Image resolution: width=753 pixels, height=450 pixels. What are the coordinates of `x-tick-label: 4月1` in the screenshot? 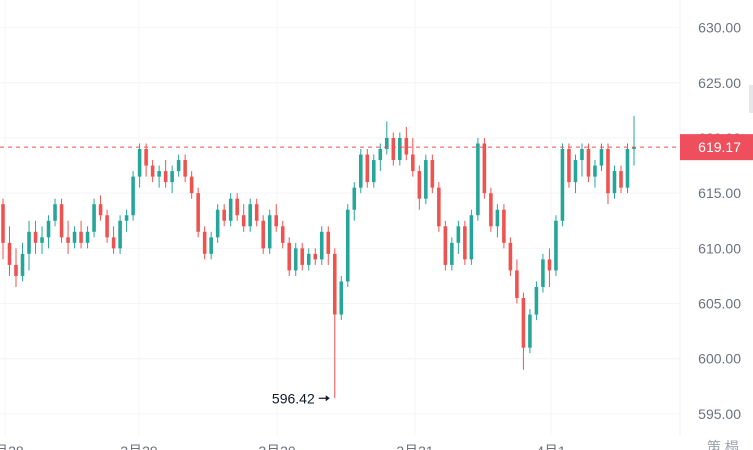 It's located at (551, 446).